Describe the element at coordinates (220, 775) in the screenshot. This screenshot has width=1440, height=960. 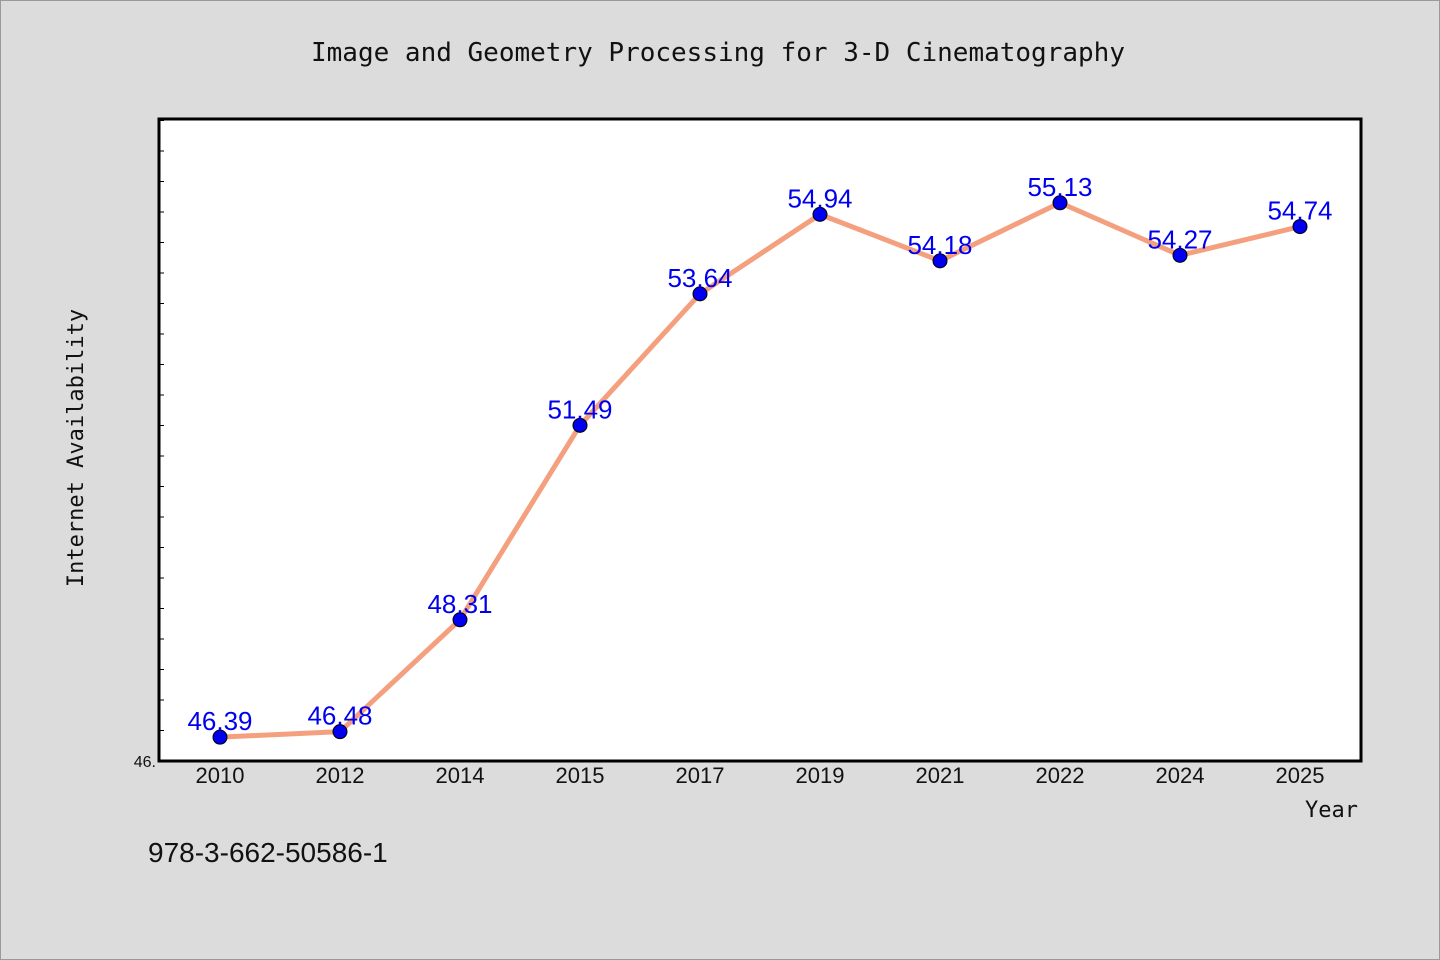
I see `x-tick-label: 2010` at that location.